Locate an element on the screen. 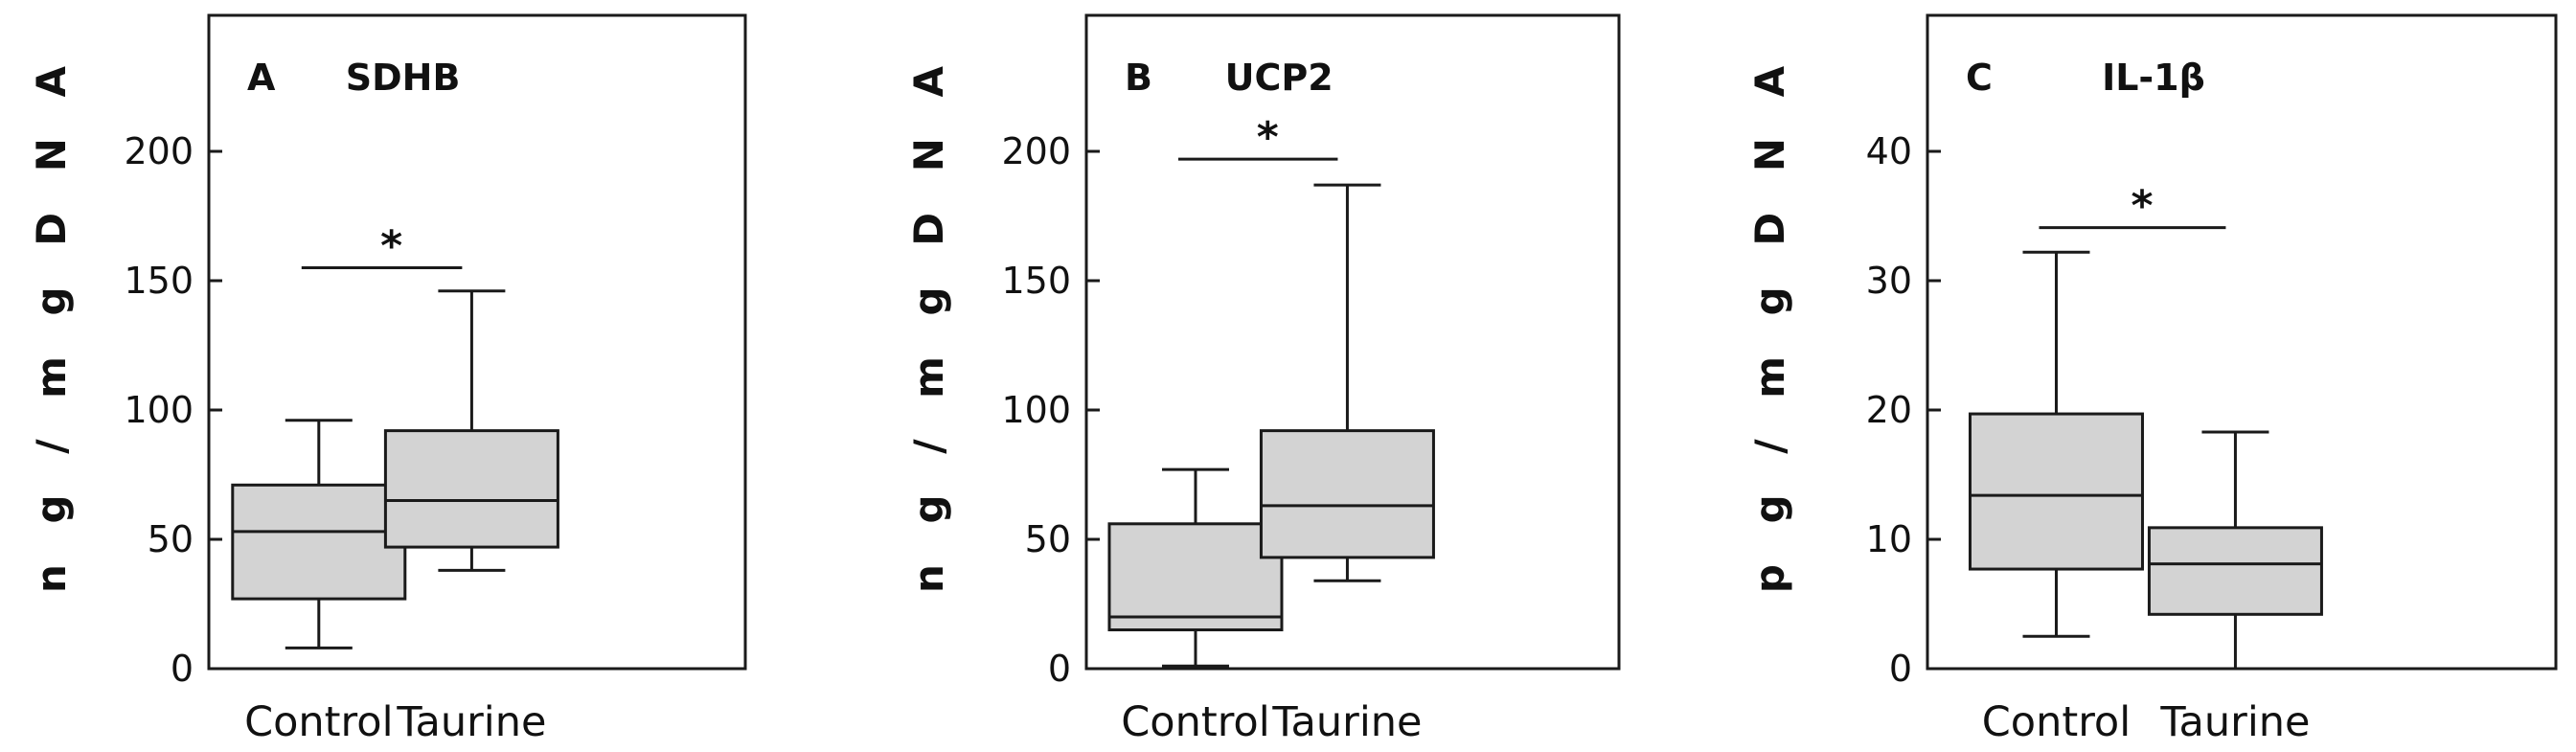 The height and width of the screenshot is (752, 2576). panel-title: UCP2 is located at coordinates (1280, 78).